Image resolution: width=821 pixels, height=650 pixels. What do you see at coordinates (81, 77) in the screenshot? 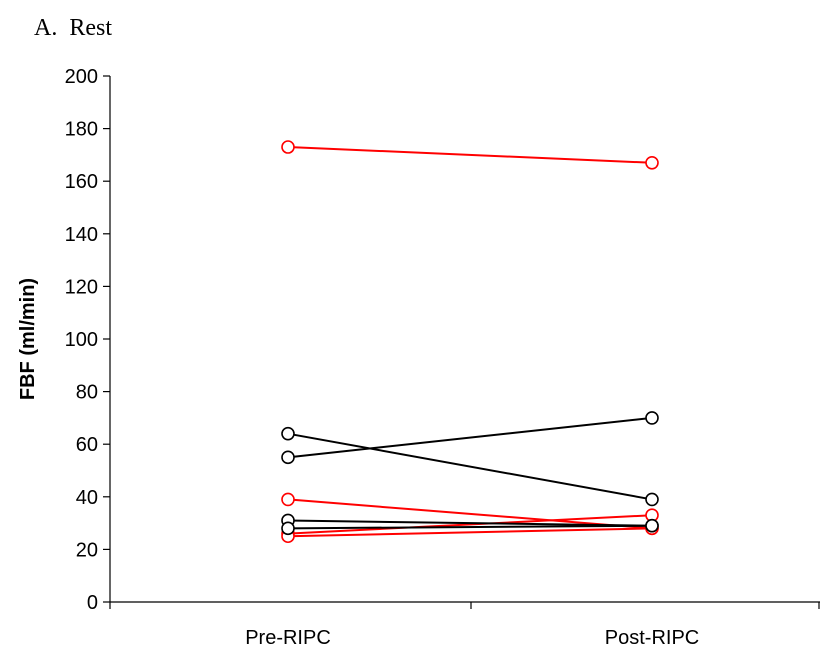
I see `y-tick-label: 200` at bounding box center [81, 77].